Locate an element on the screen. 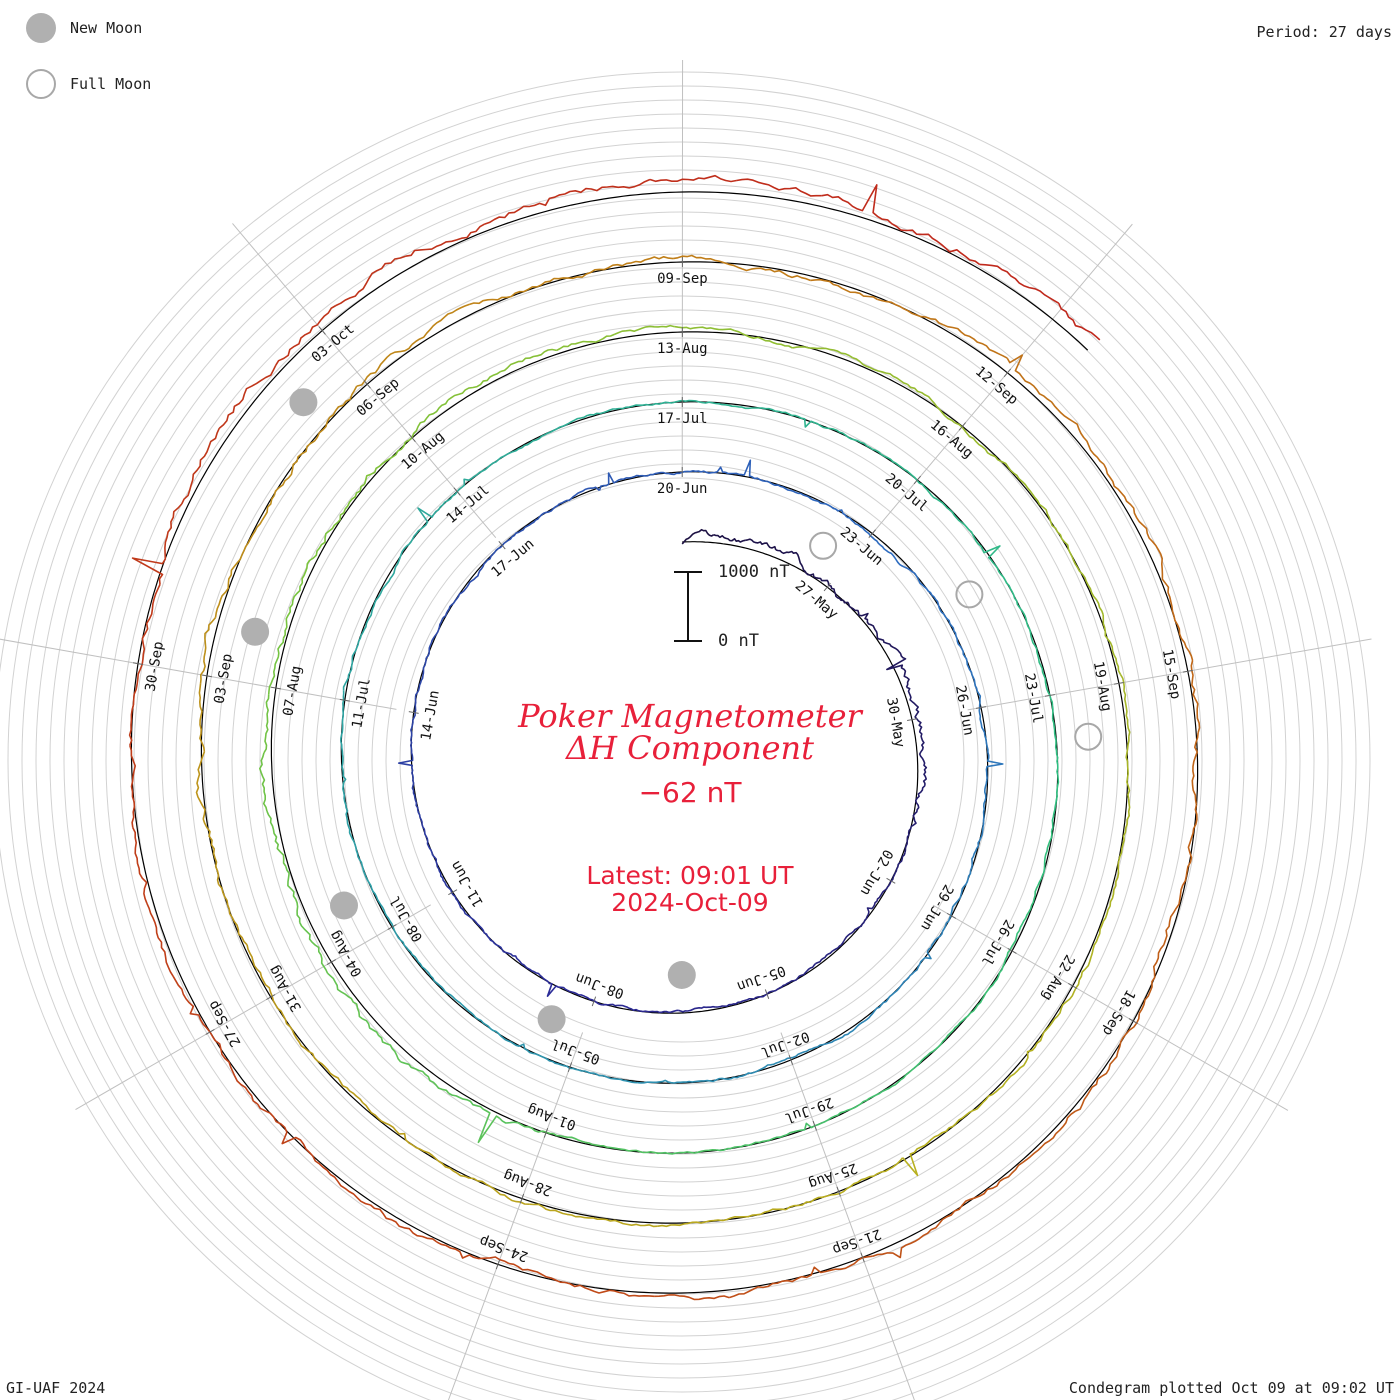 This screenshot has width=1400, height=1400. tick-label: 15-Sep is located at coordinates (1171, 674).